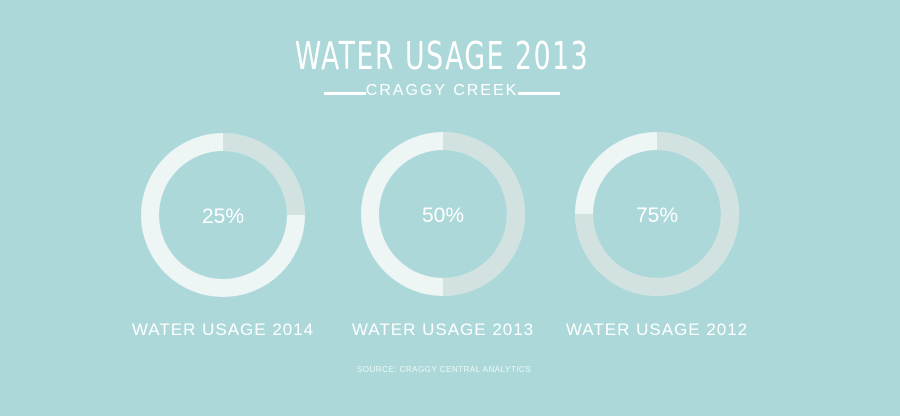  Describe the element at coordinates (539, 93) in the screenshot. I see `subtitle-rule-right` at that location.